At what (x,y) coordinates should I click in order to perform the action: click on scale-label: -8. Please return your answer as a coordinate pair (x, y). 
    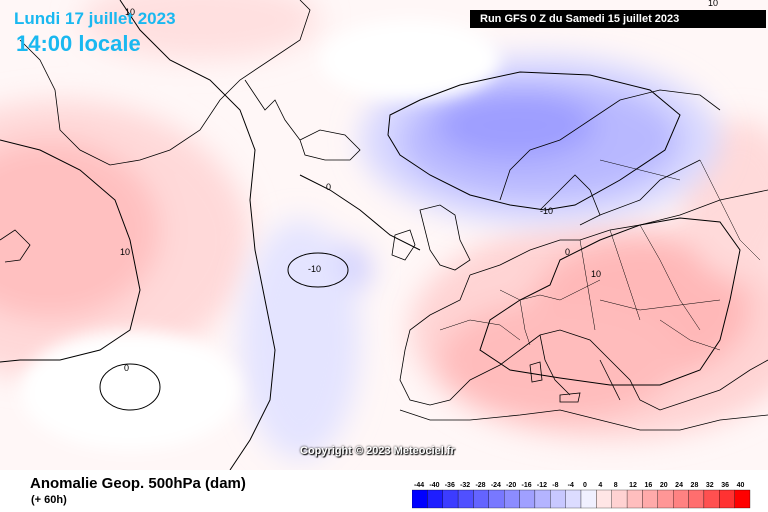
    Looking at the image, I should click on (555, 485).